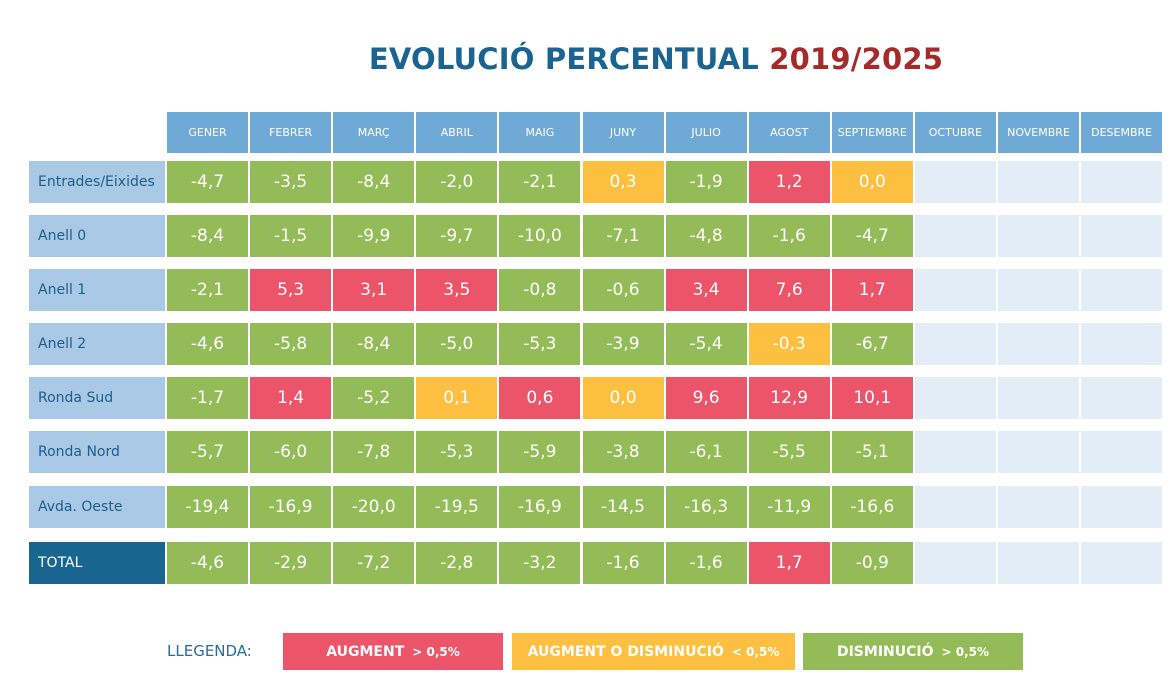  Describe the element at coordinates (623, 182) in the screenshot. I see `value-cell: 0,3` at that location.